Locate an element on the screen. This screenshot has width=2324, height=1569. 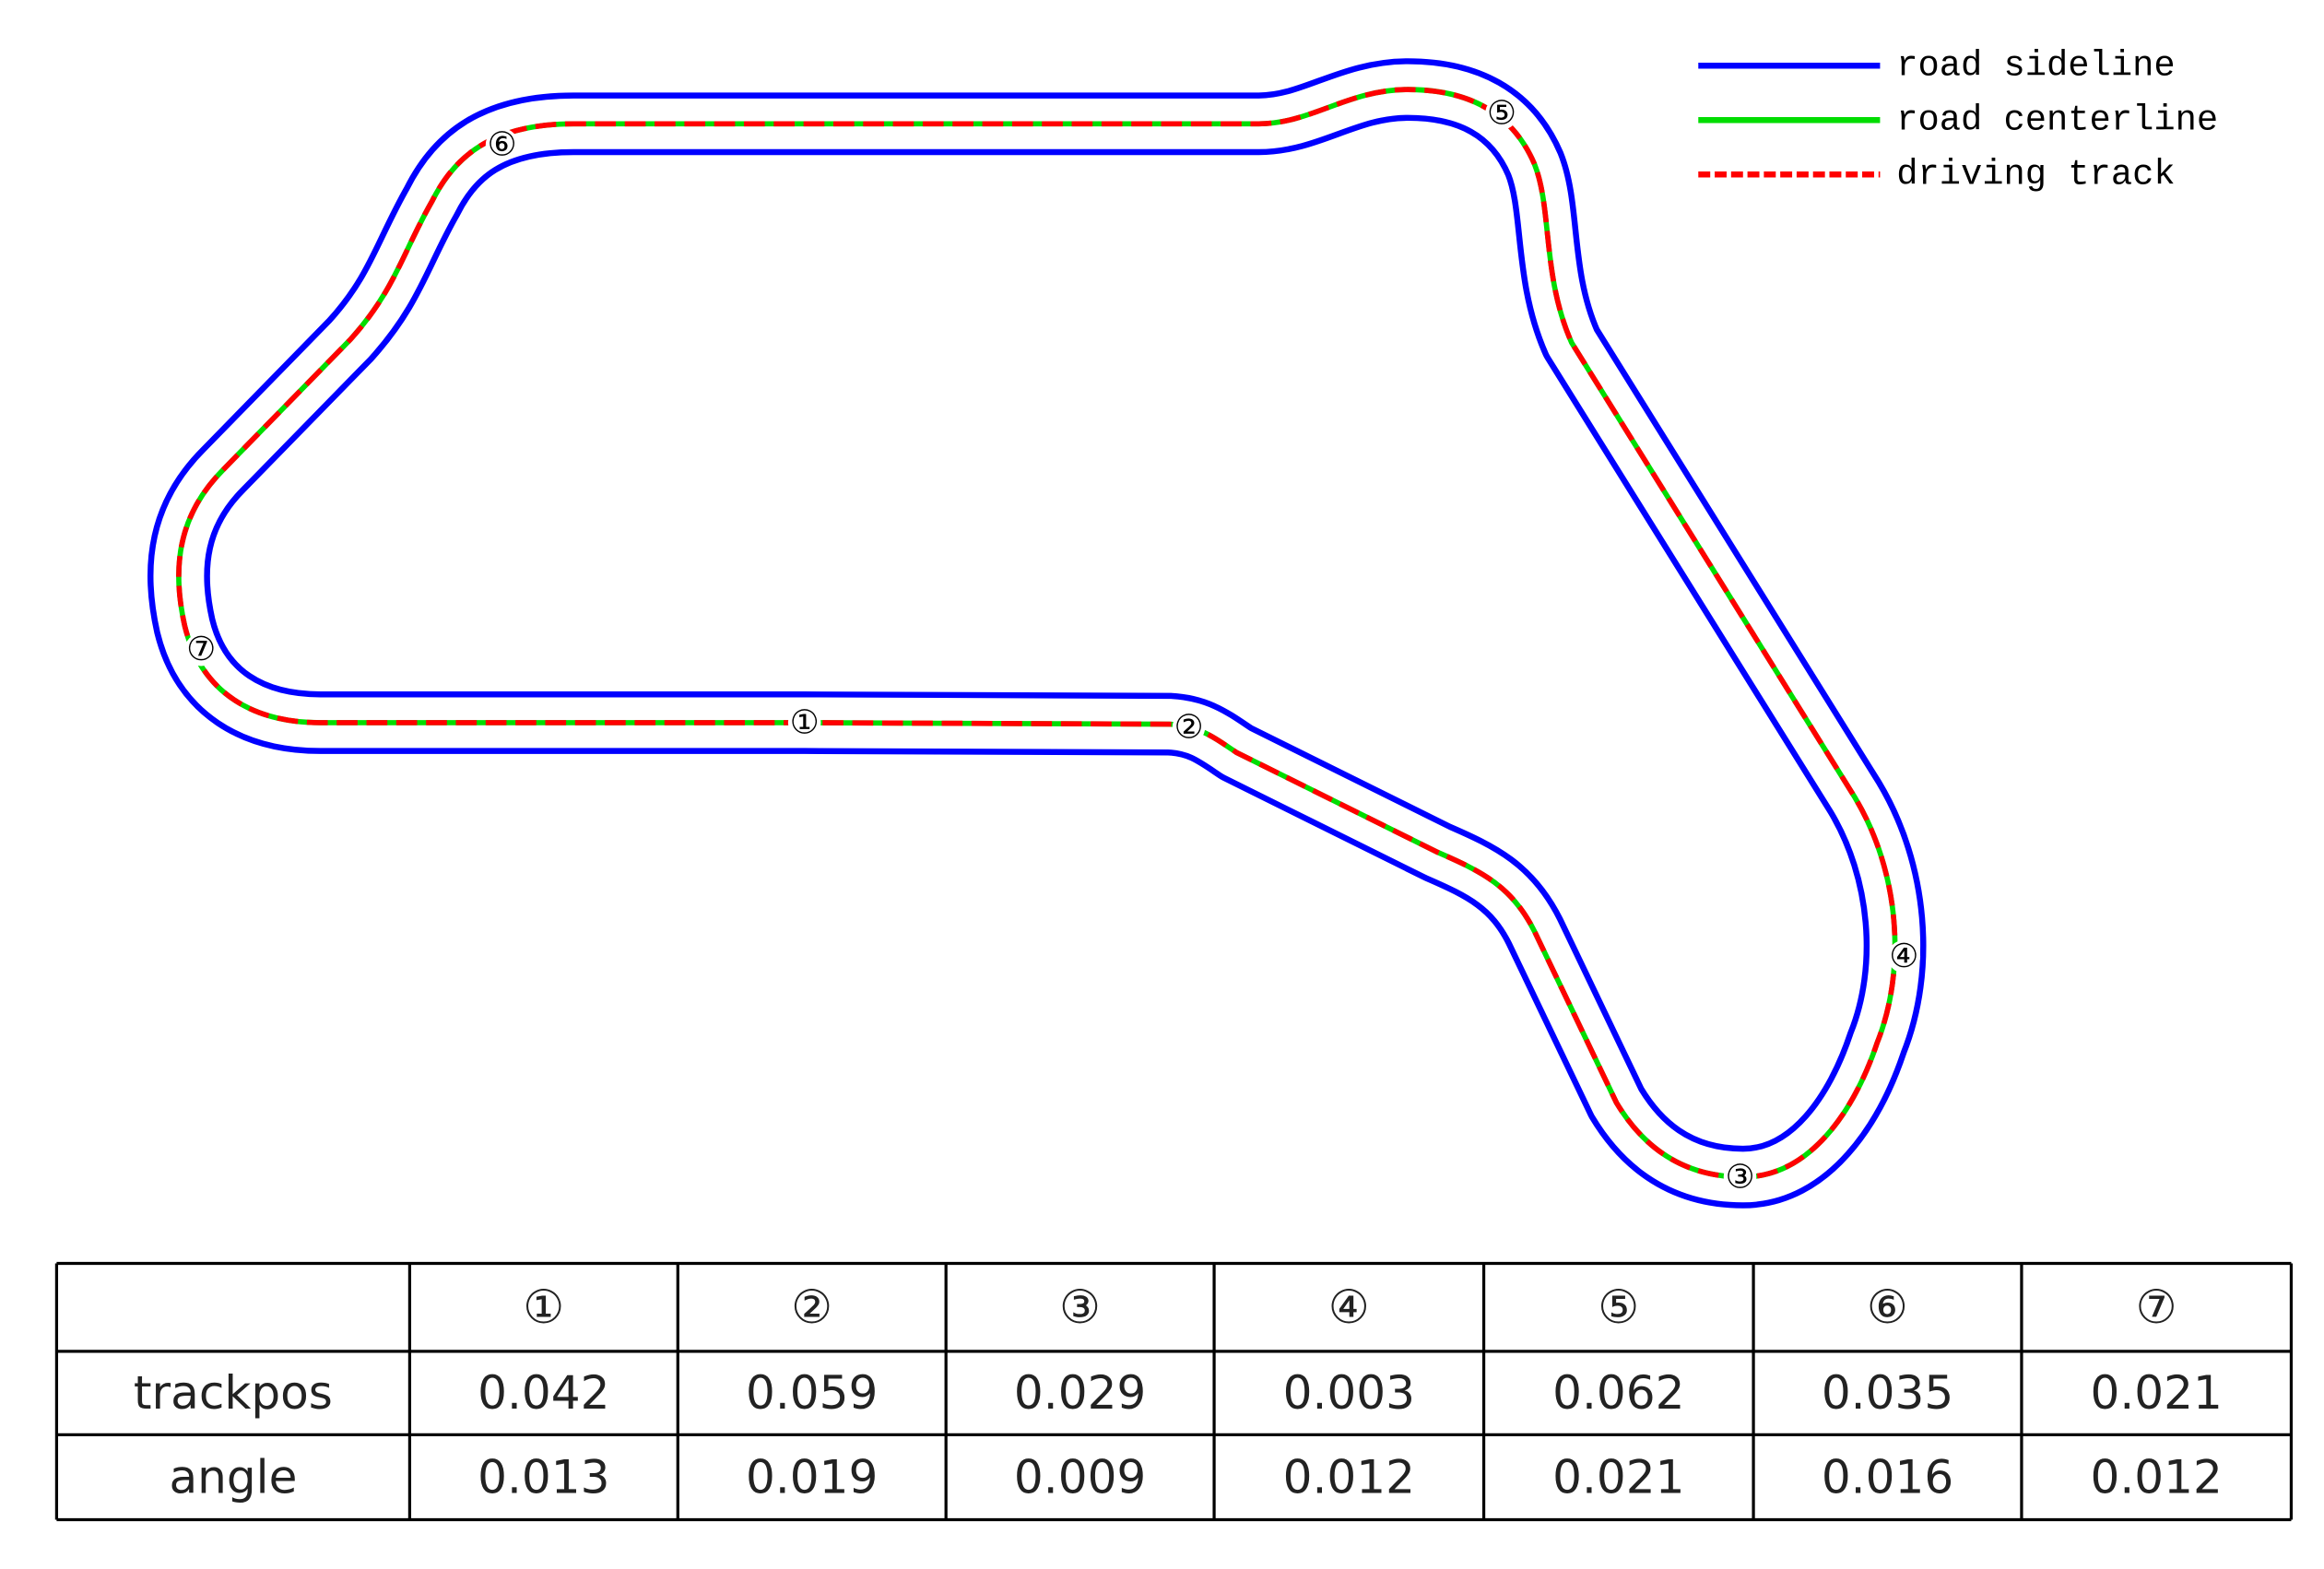
table-cell: 0.029 is located at coordinates (1080, 1393).